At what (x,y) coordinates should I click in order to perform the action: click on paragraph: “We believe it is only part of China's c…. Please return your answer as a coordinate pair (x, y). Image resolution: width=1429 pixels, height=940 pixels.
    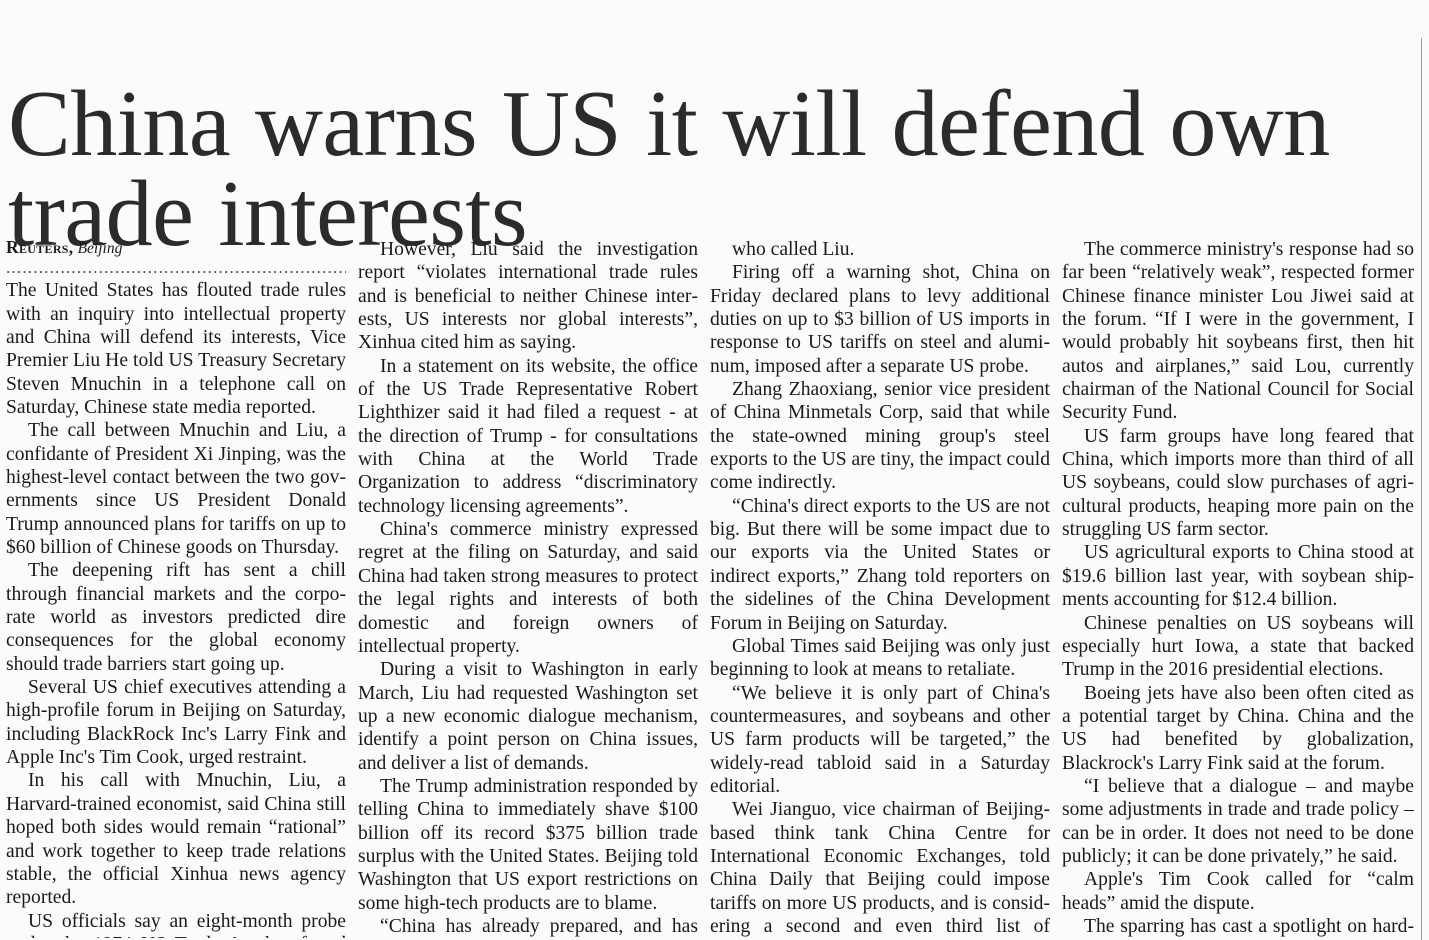
    Looking at the image, I should click on (880, 739).